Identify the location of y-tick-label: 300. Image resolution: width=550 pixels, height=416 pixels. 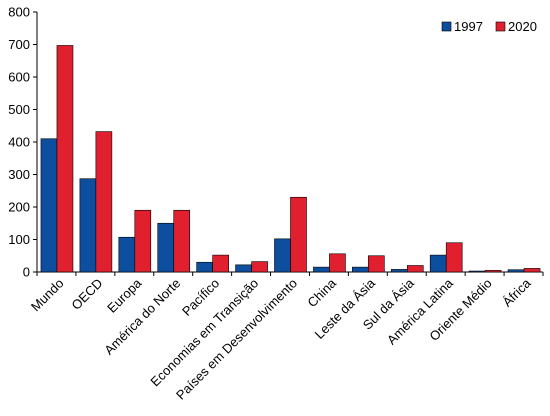
(19, 174).